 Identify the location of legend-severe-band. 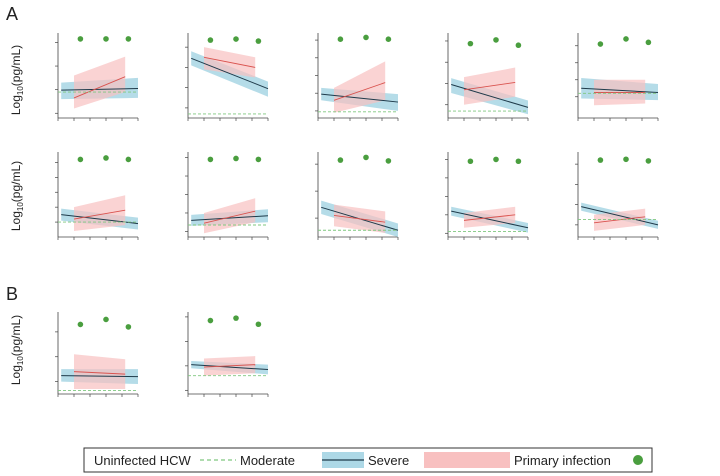
(467, 460).